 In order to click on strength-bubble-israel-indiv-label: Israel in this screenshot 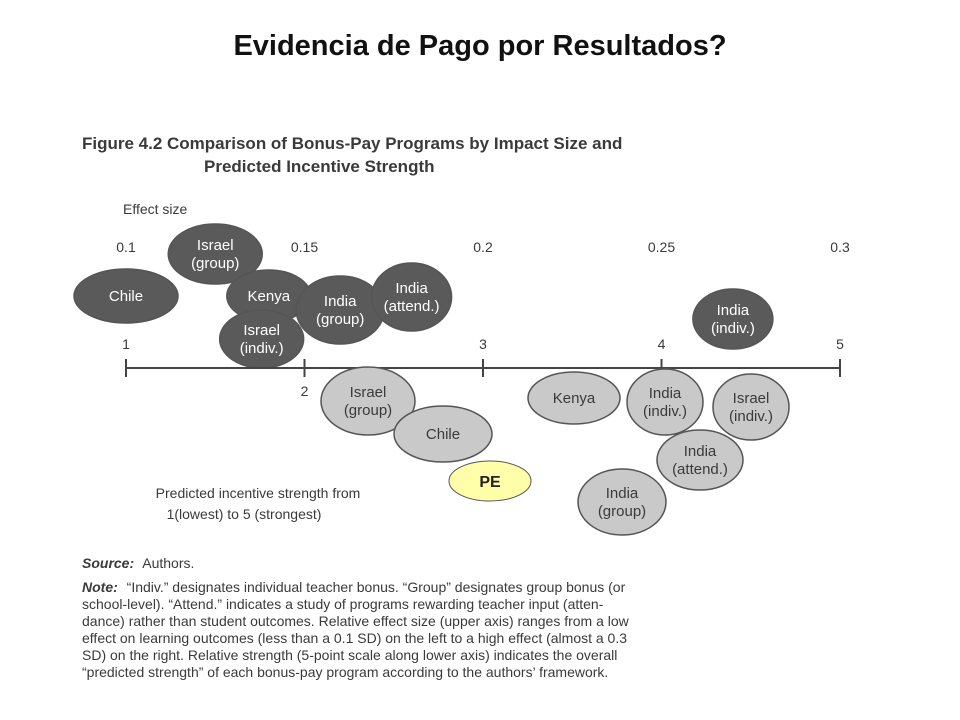, I will do `click(751, 398)`.